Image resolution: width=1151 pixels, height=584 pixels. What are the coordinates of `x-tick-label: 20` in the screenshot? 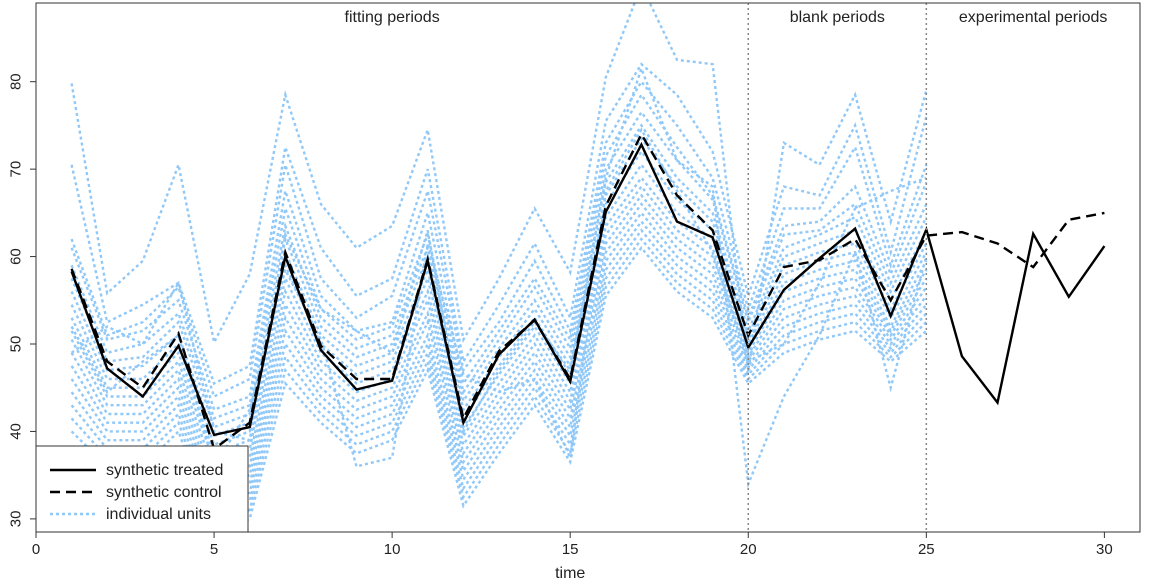 It's located at (748, 549).